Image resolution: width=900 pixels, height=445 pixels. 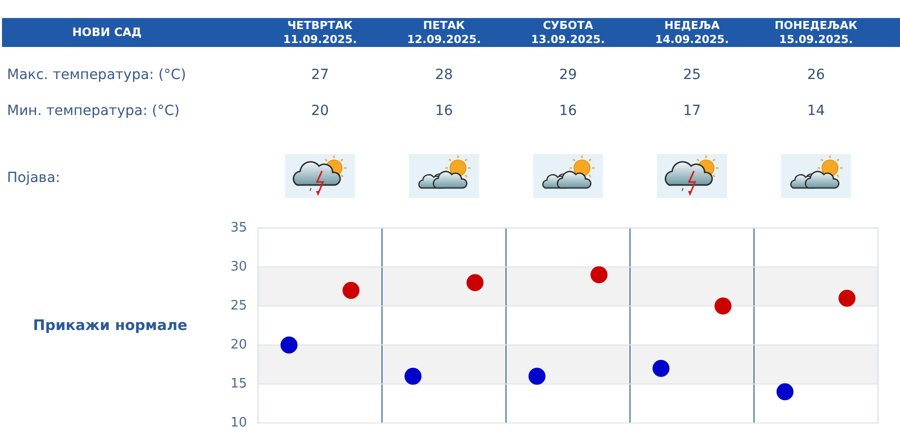 What do you see at coordinates (93, 111) in the screenshot?
I see `text: Мин. температура: (°C)` at bounding box center [93, 111].